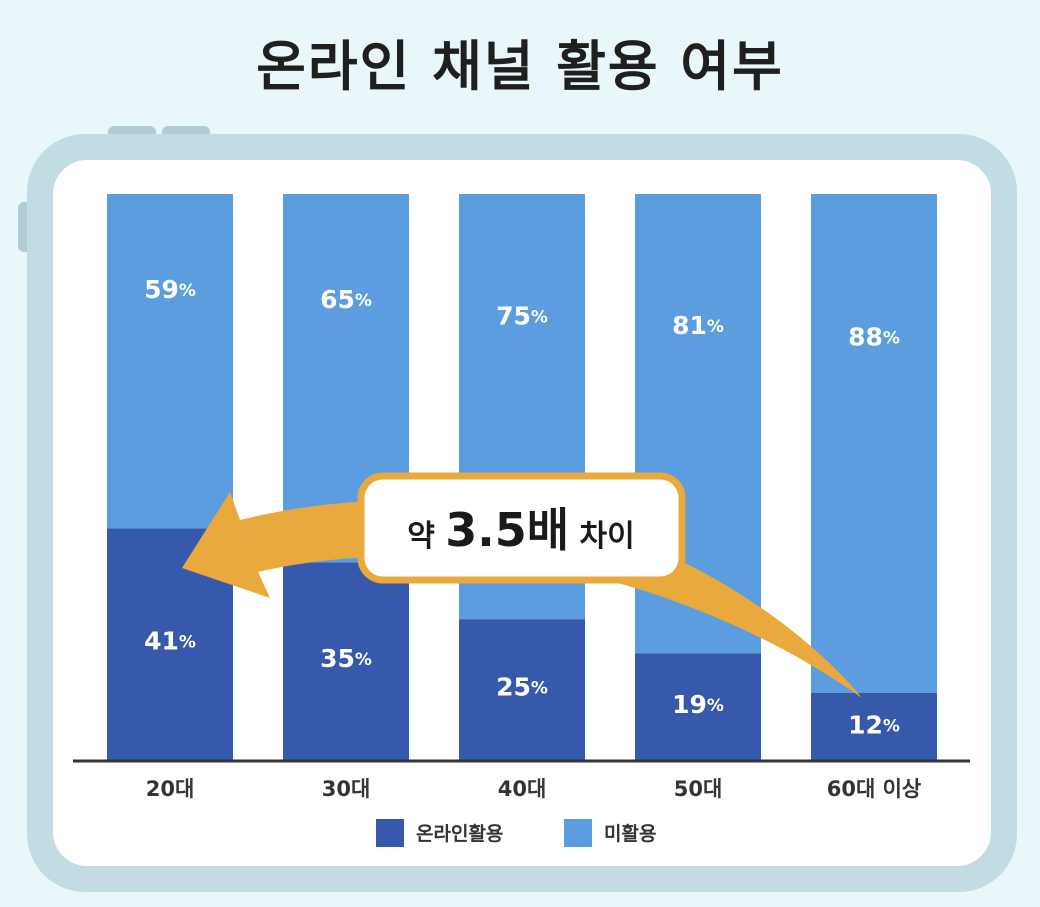 The height and width of the screenshot is (907, 1040). What do you see at coordinates (630, 834) in the screenshot?
I see `legend-label: 미활용` at bounding box center [630, 834].